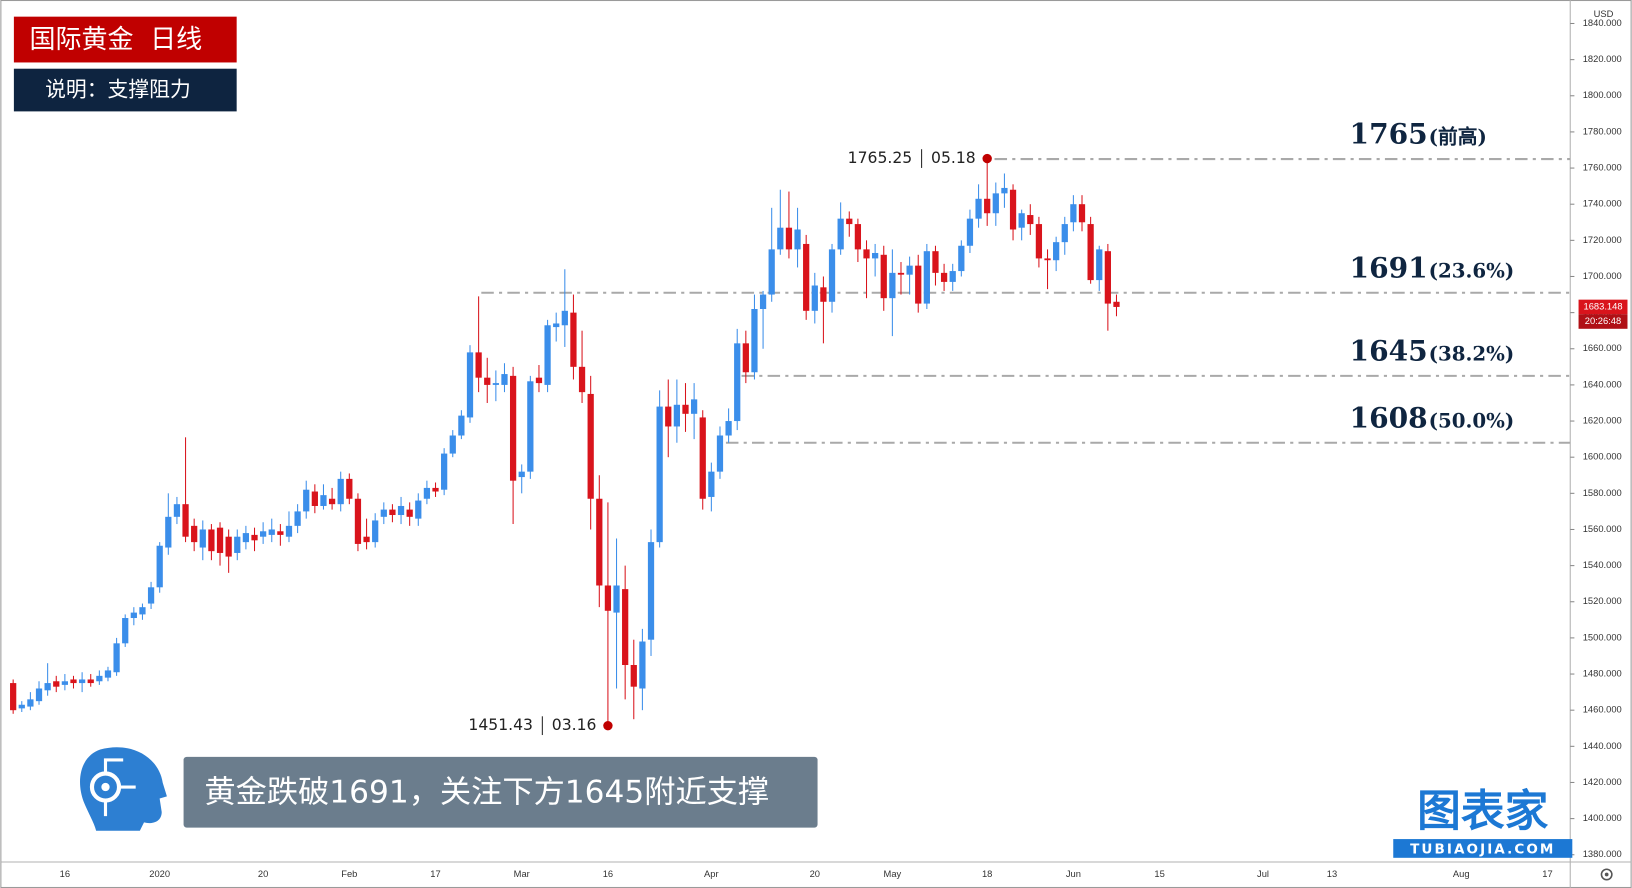  I want to click on title: 国际黄金 日线, so click(116, 40).